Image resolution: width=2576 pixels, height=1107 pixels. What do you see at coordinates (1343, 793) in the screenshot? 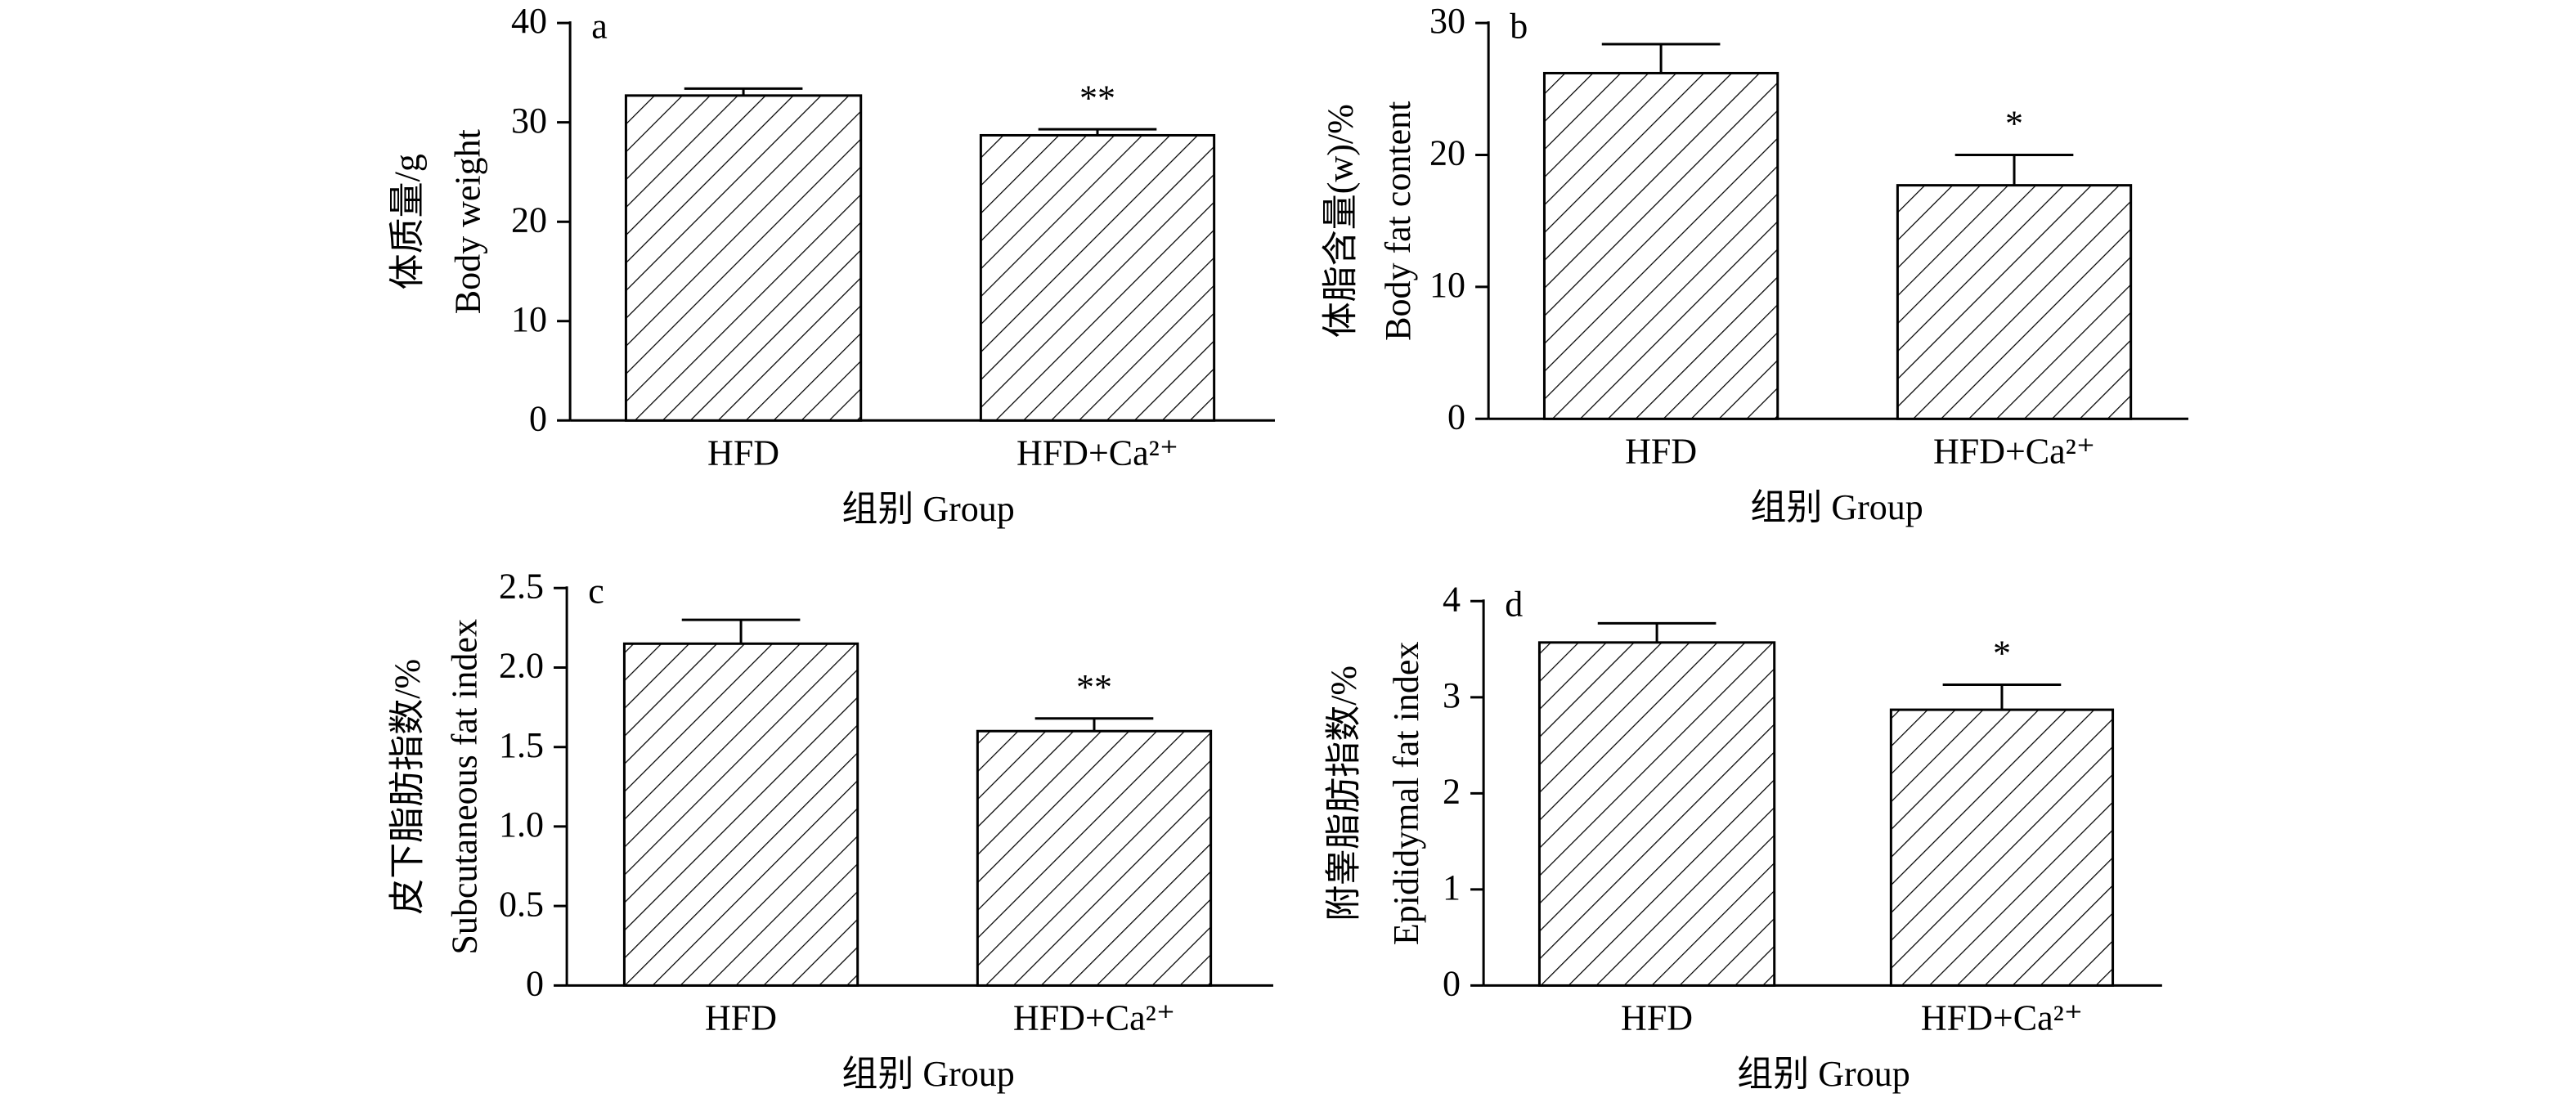
I see `y-axis-title: 附睾脂肪指数/%` at bounding box center [1343, 793].